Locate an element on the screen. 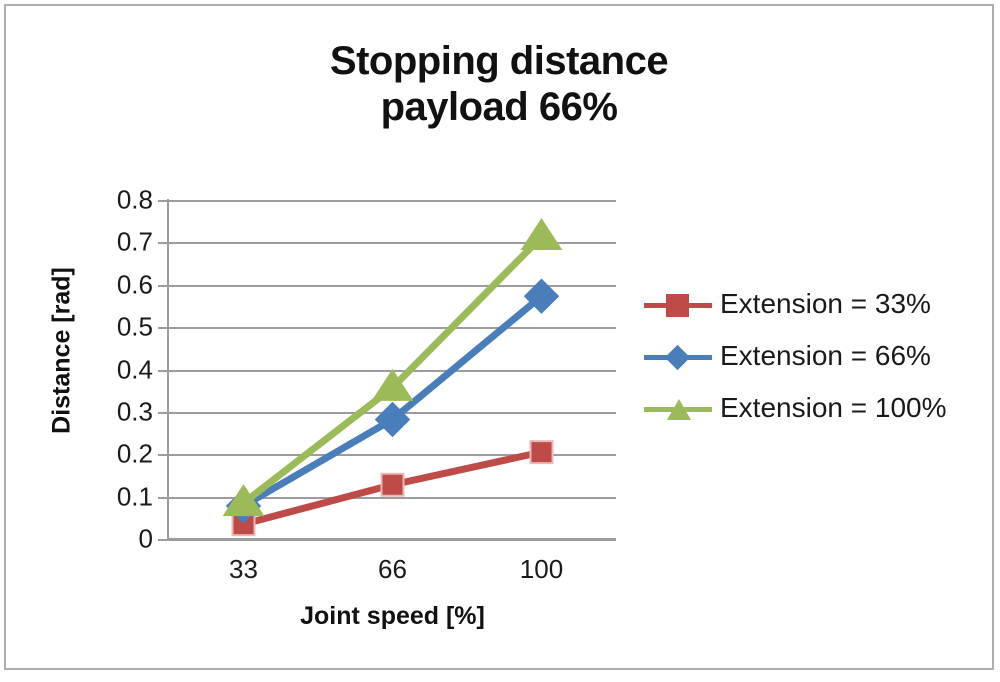 The width and height of the screenshot is (1000, 682). y-axis-tick-label: 0.5 is located at coordinates (134, 326).